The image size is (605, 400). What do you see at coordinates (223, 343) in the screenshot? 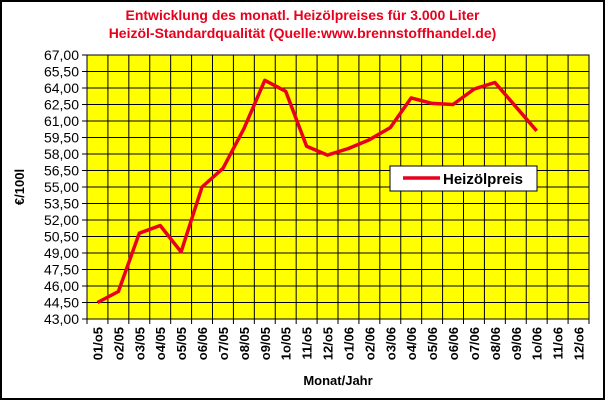
I see `x-tick-label: o7/05` at bounding box center [223, 343].